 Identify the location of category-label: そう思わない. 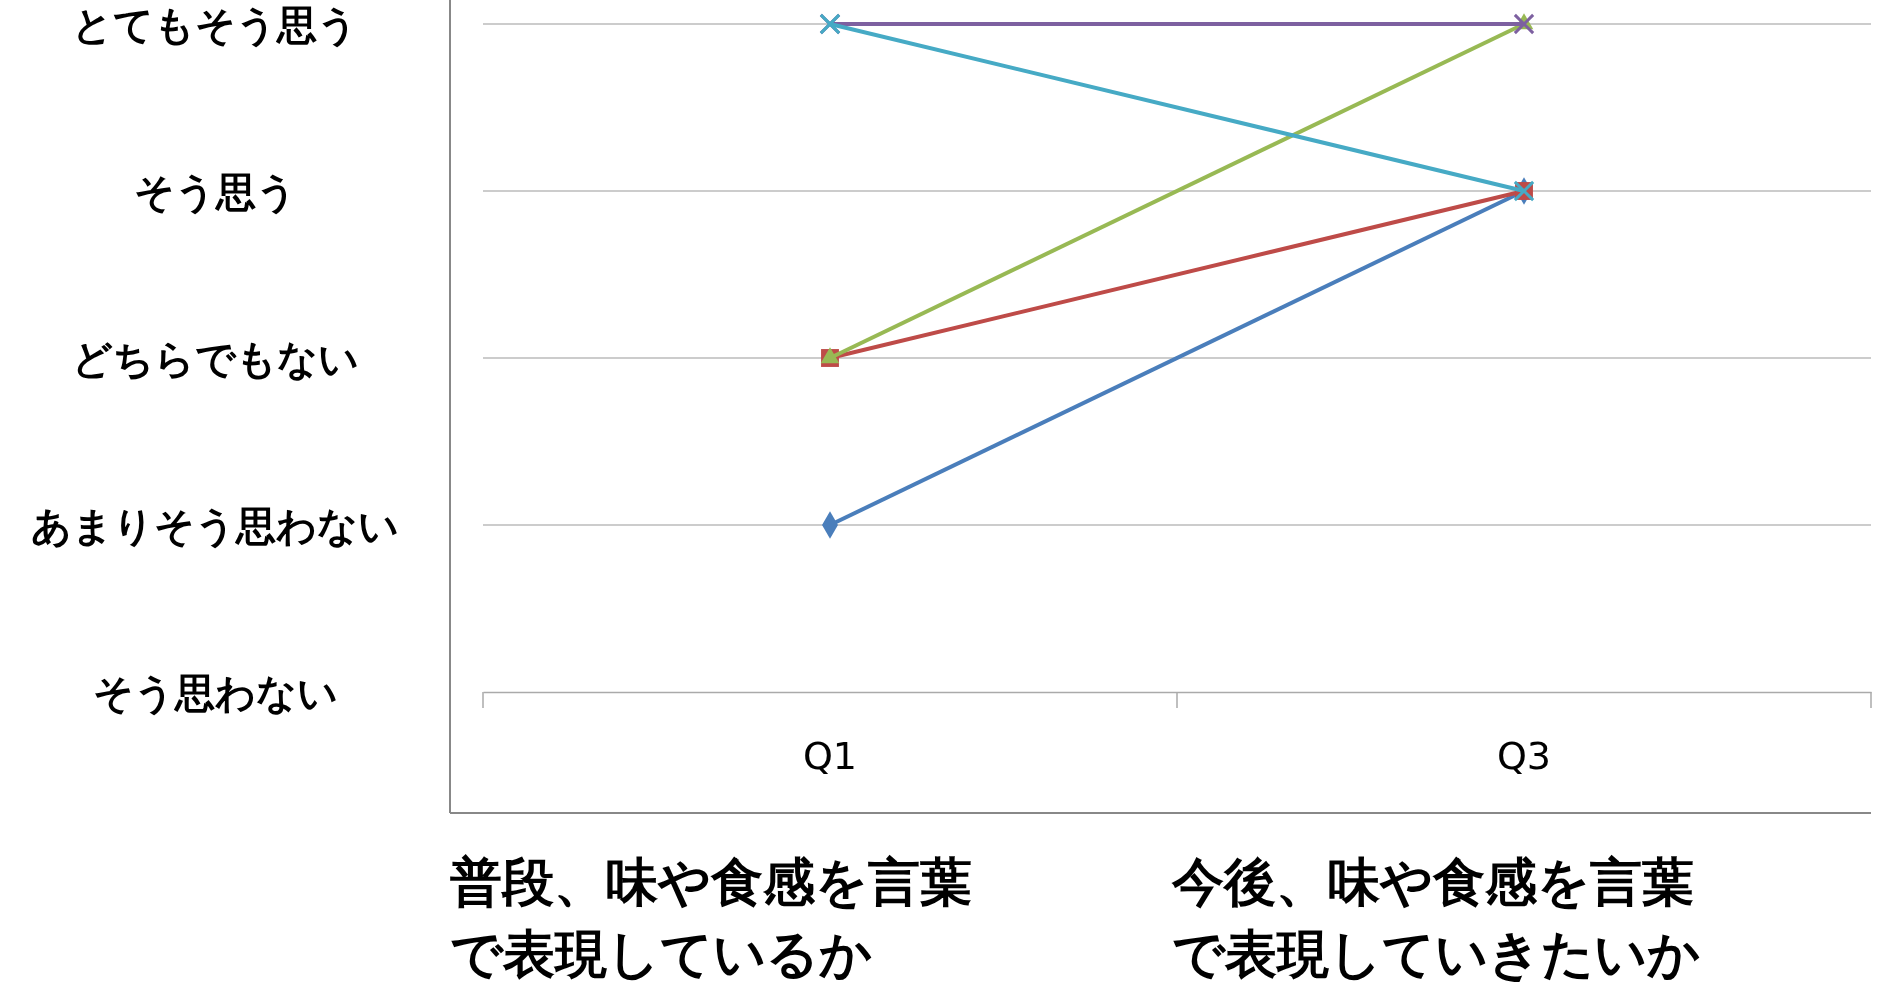
(215, 692).